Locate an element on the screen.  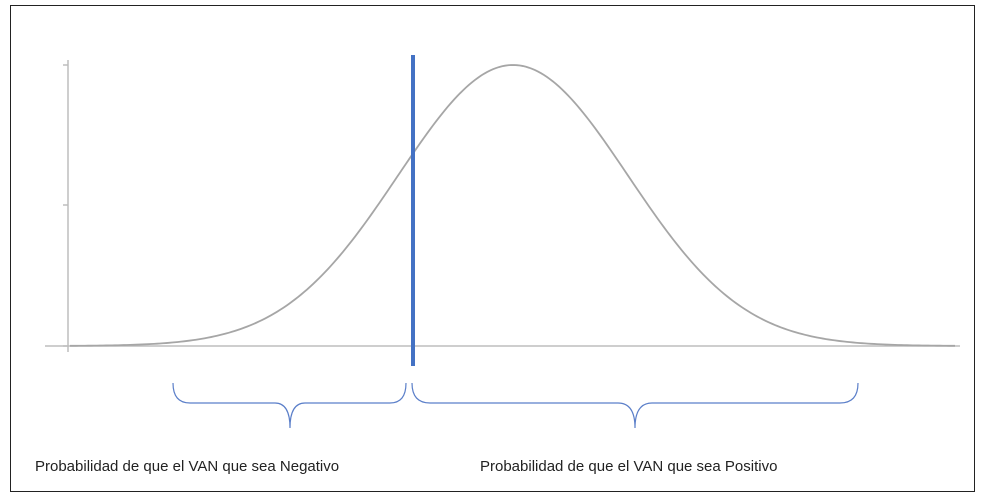
brace-positive is located at coordinates (635, 405).